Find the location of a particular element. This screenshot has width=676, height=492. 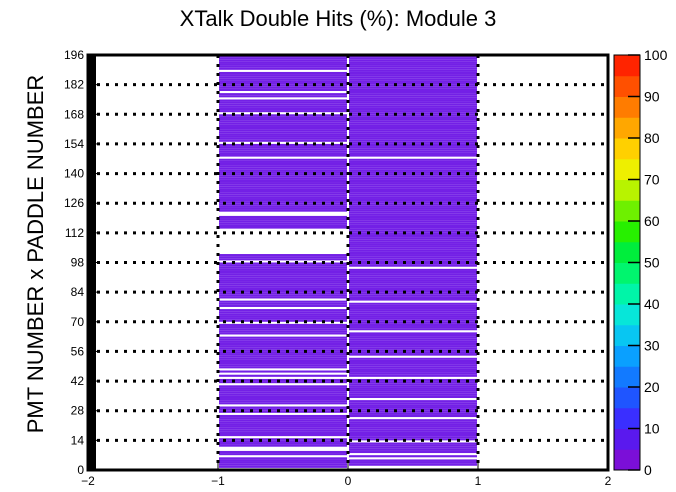

y-tick-label: 98 is located at coordinates (78, 263).